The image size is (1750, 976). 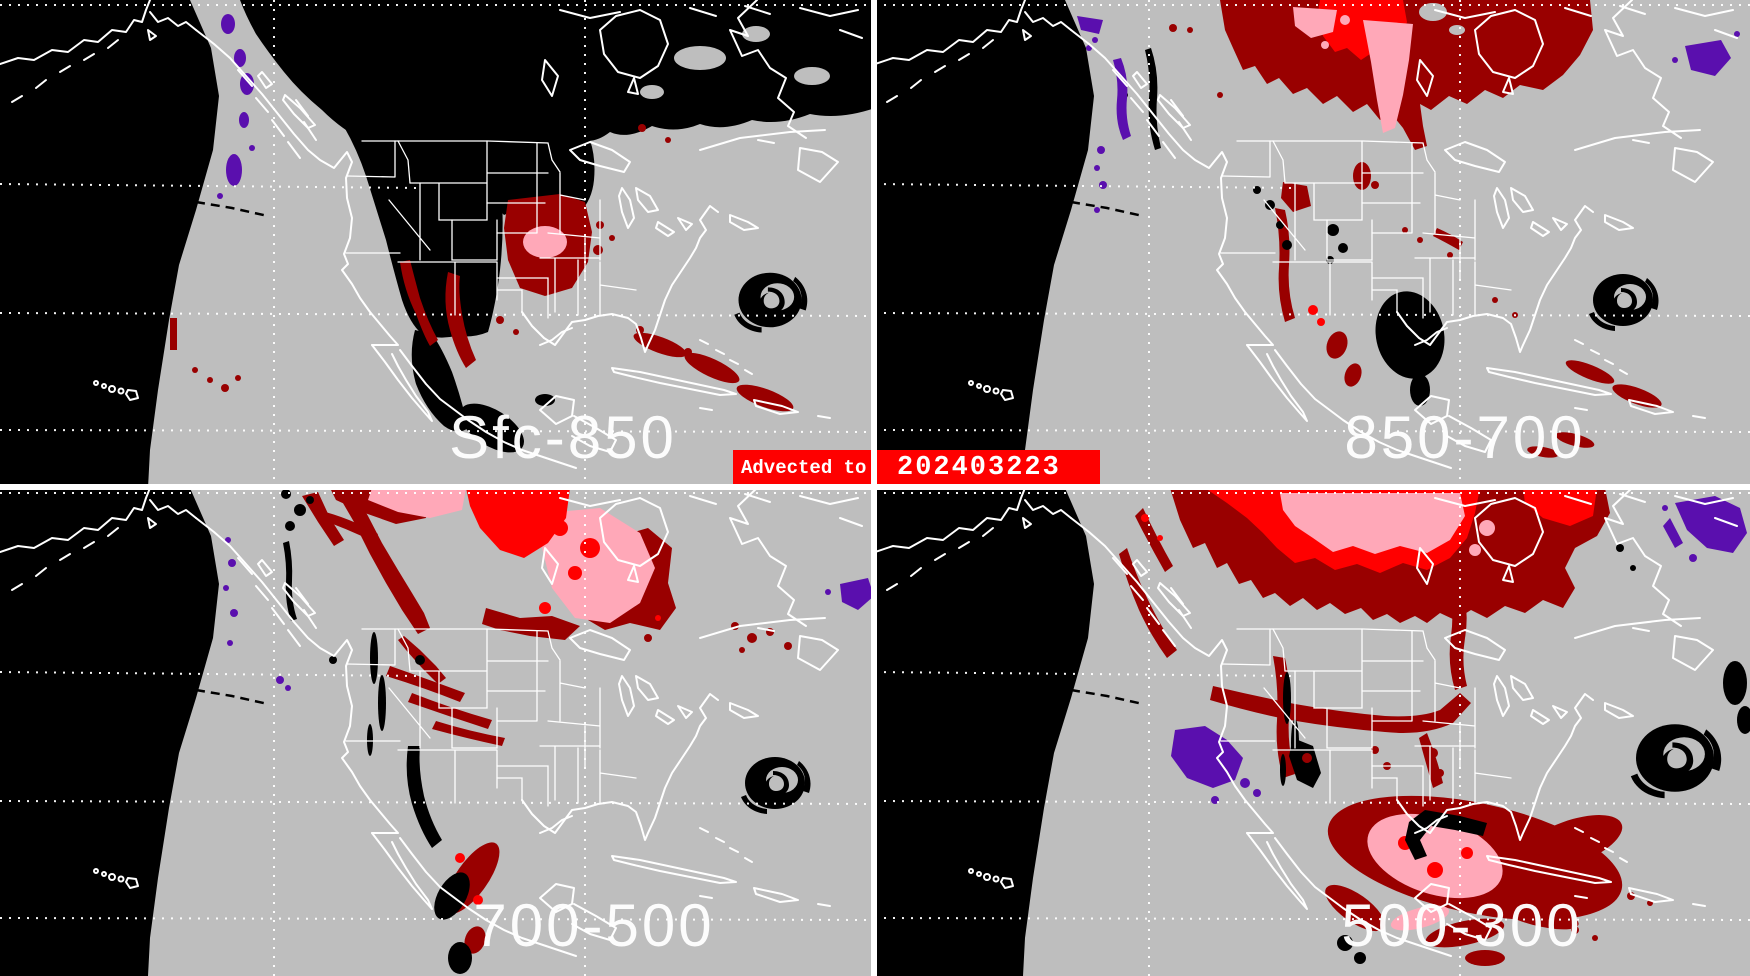 I want to click on panel-divider-horizontal, so click(x=875, y=487).